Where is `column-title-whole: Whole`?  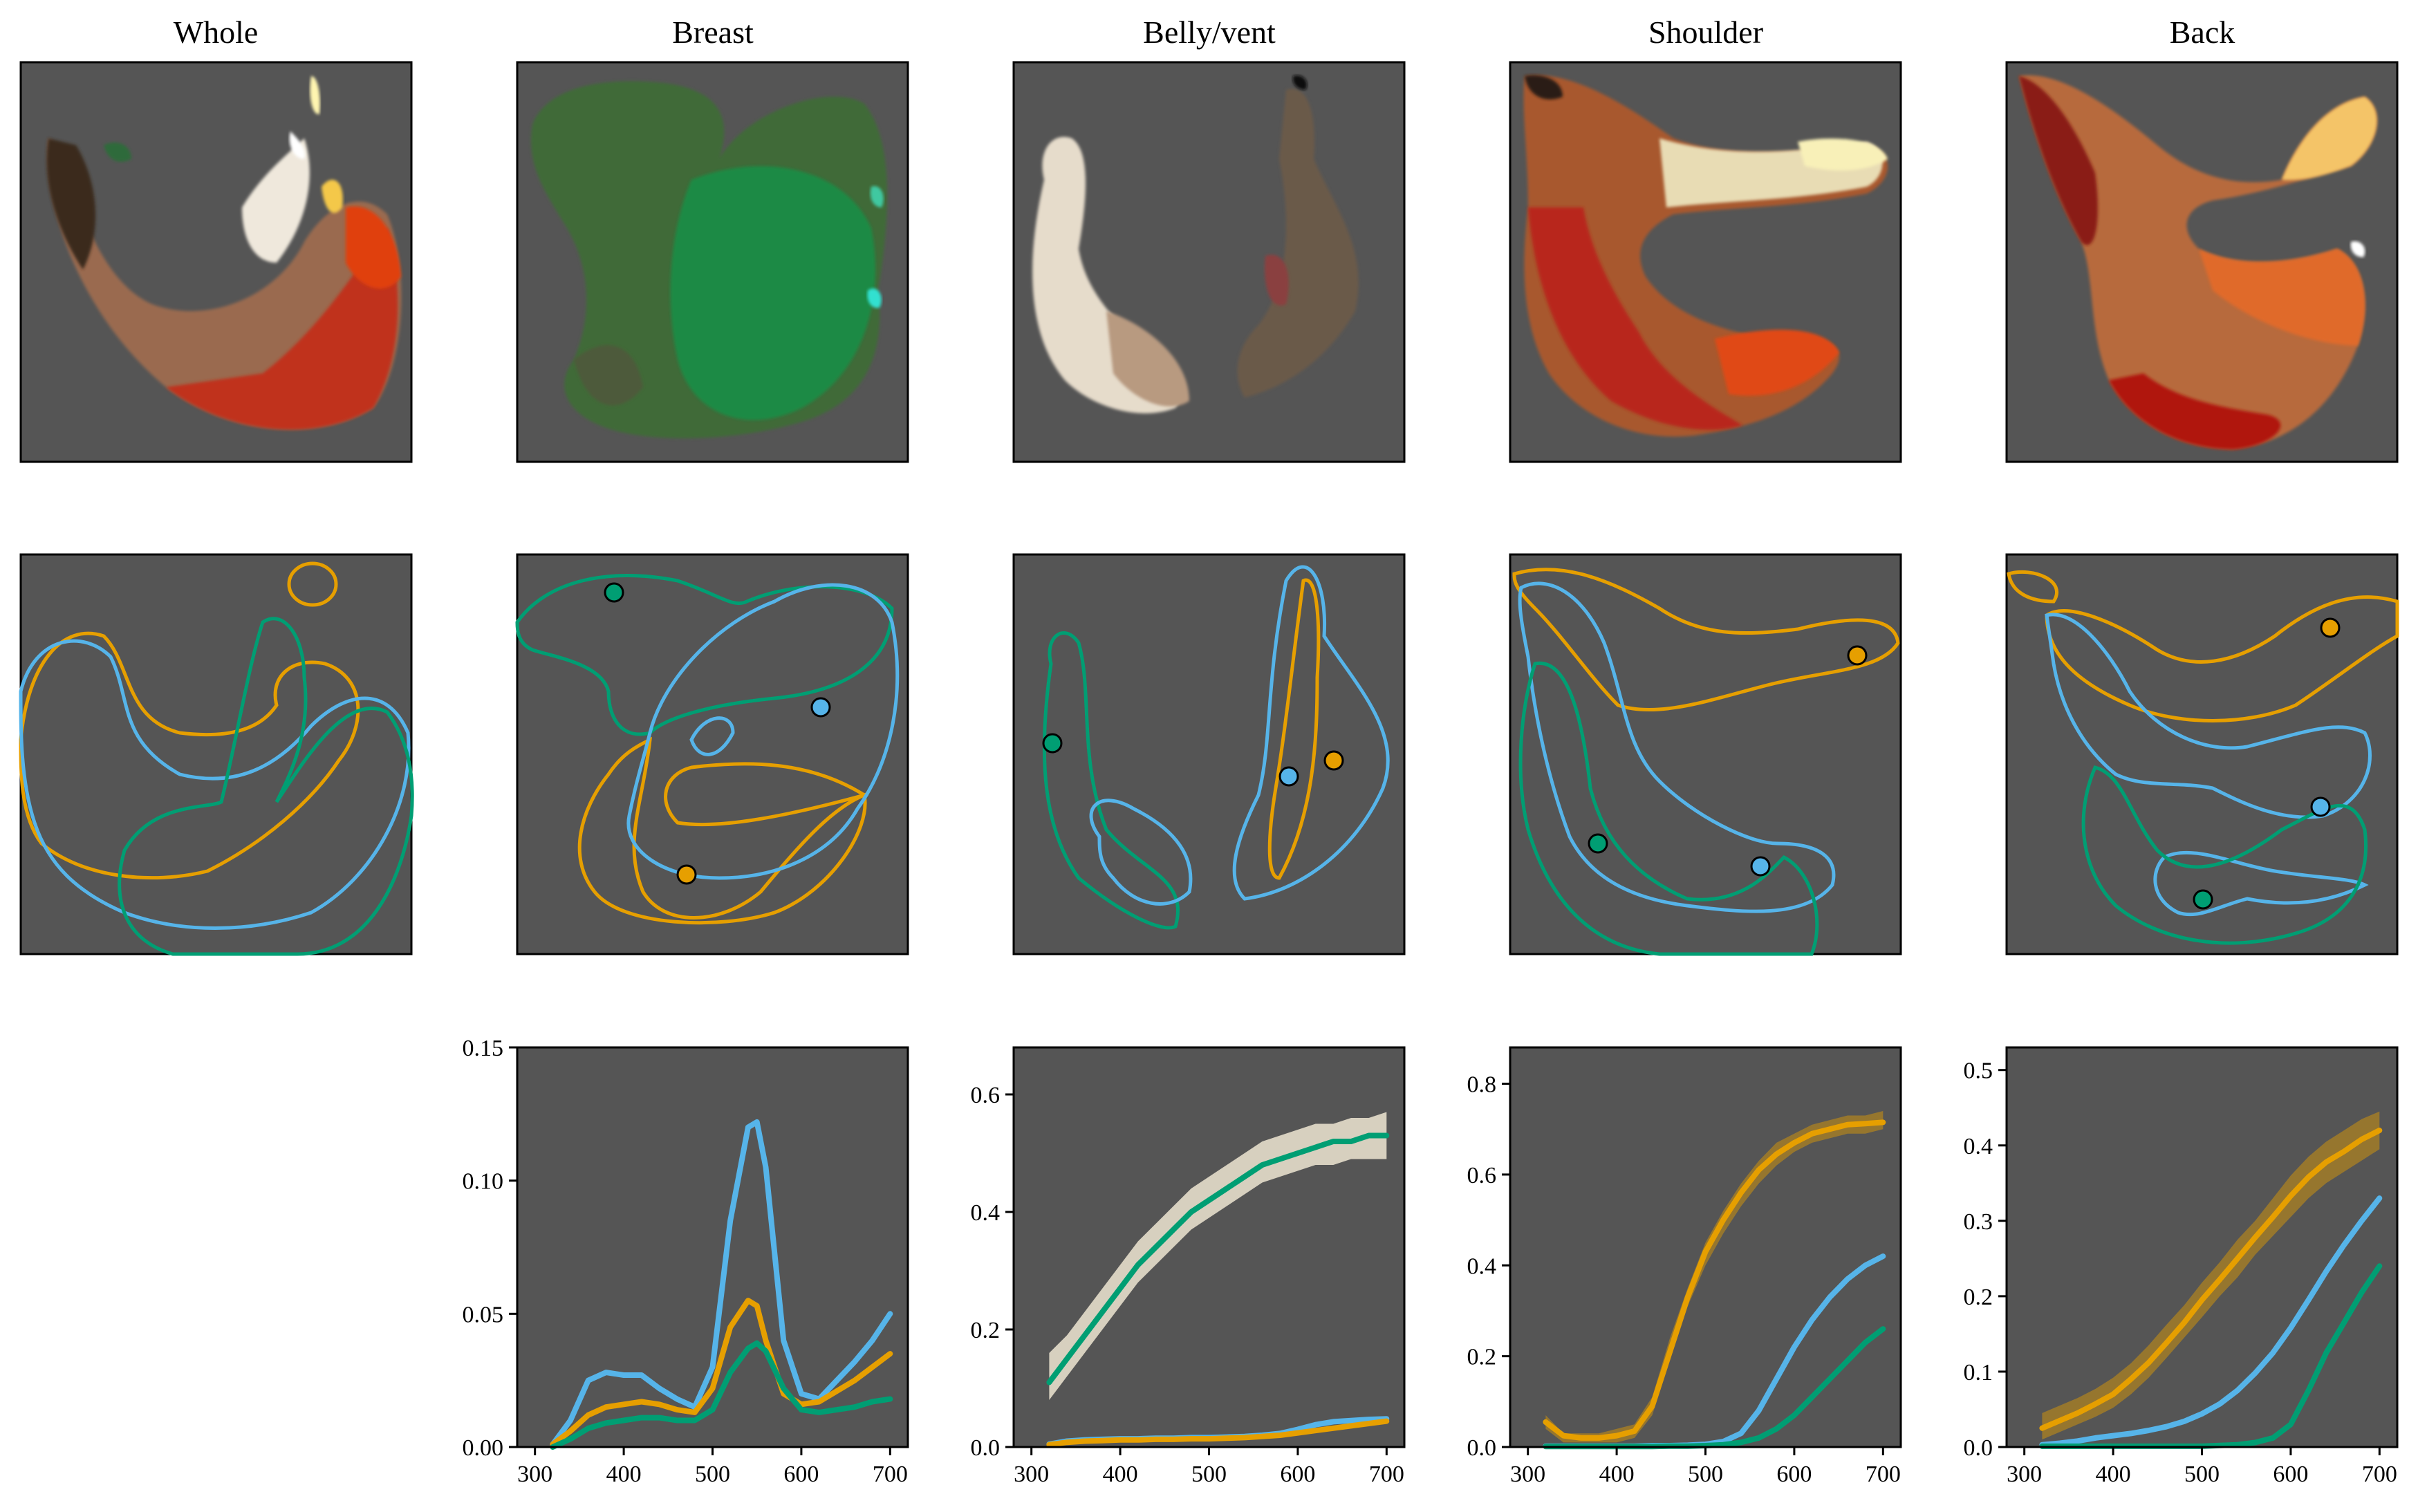 column-title-whole: Whole is located at coordinates (216, 32).